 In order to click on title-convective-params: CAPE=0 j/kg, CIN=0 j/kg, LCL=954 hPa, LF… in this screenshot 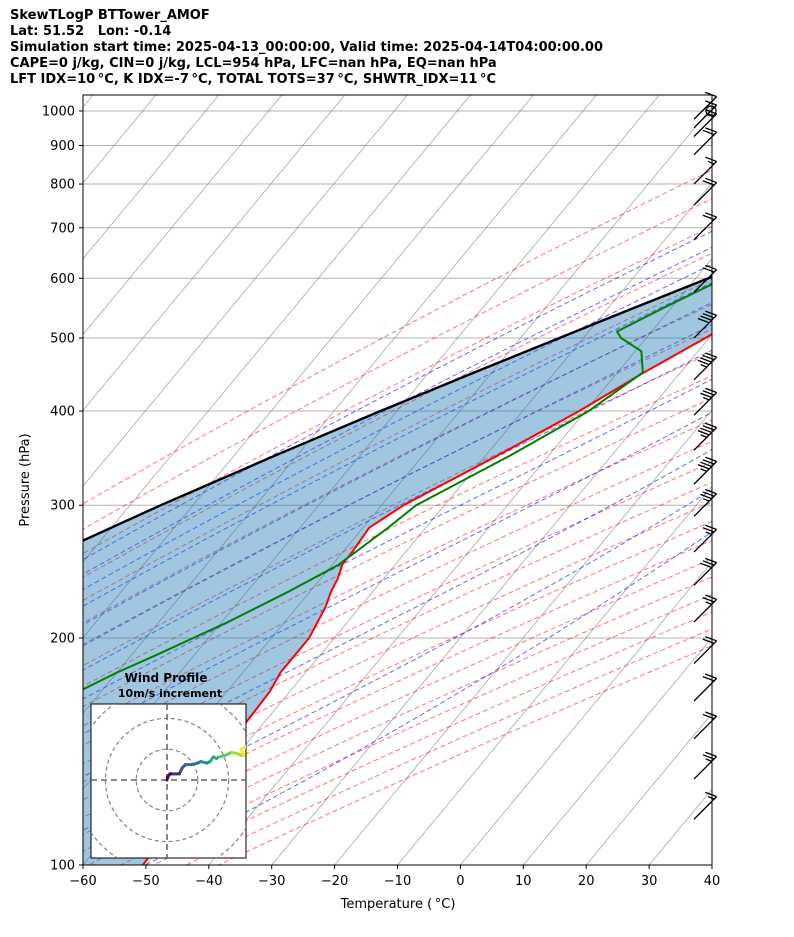, I will do `click(253, 63)`.